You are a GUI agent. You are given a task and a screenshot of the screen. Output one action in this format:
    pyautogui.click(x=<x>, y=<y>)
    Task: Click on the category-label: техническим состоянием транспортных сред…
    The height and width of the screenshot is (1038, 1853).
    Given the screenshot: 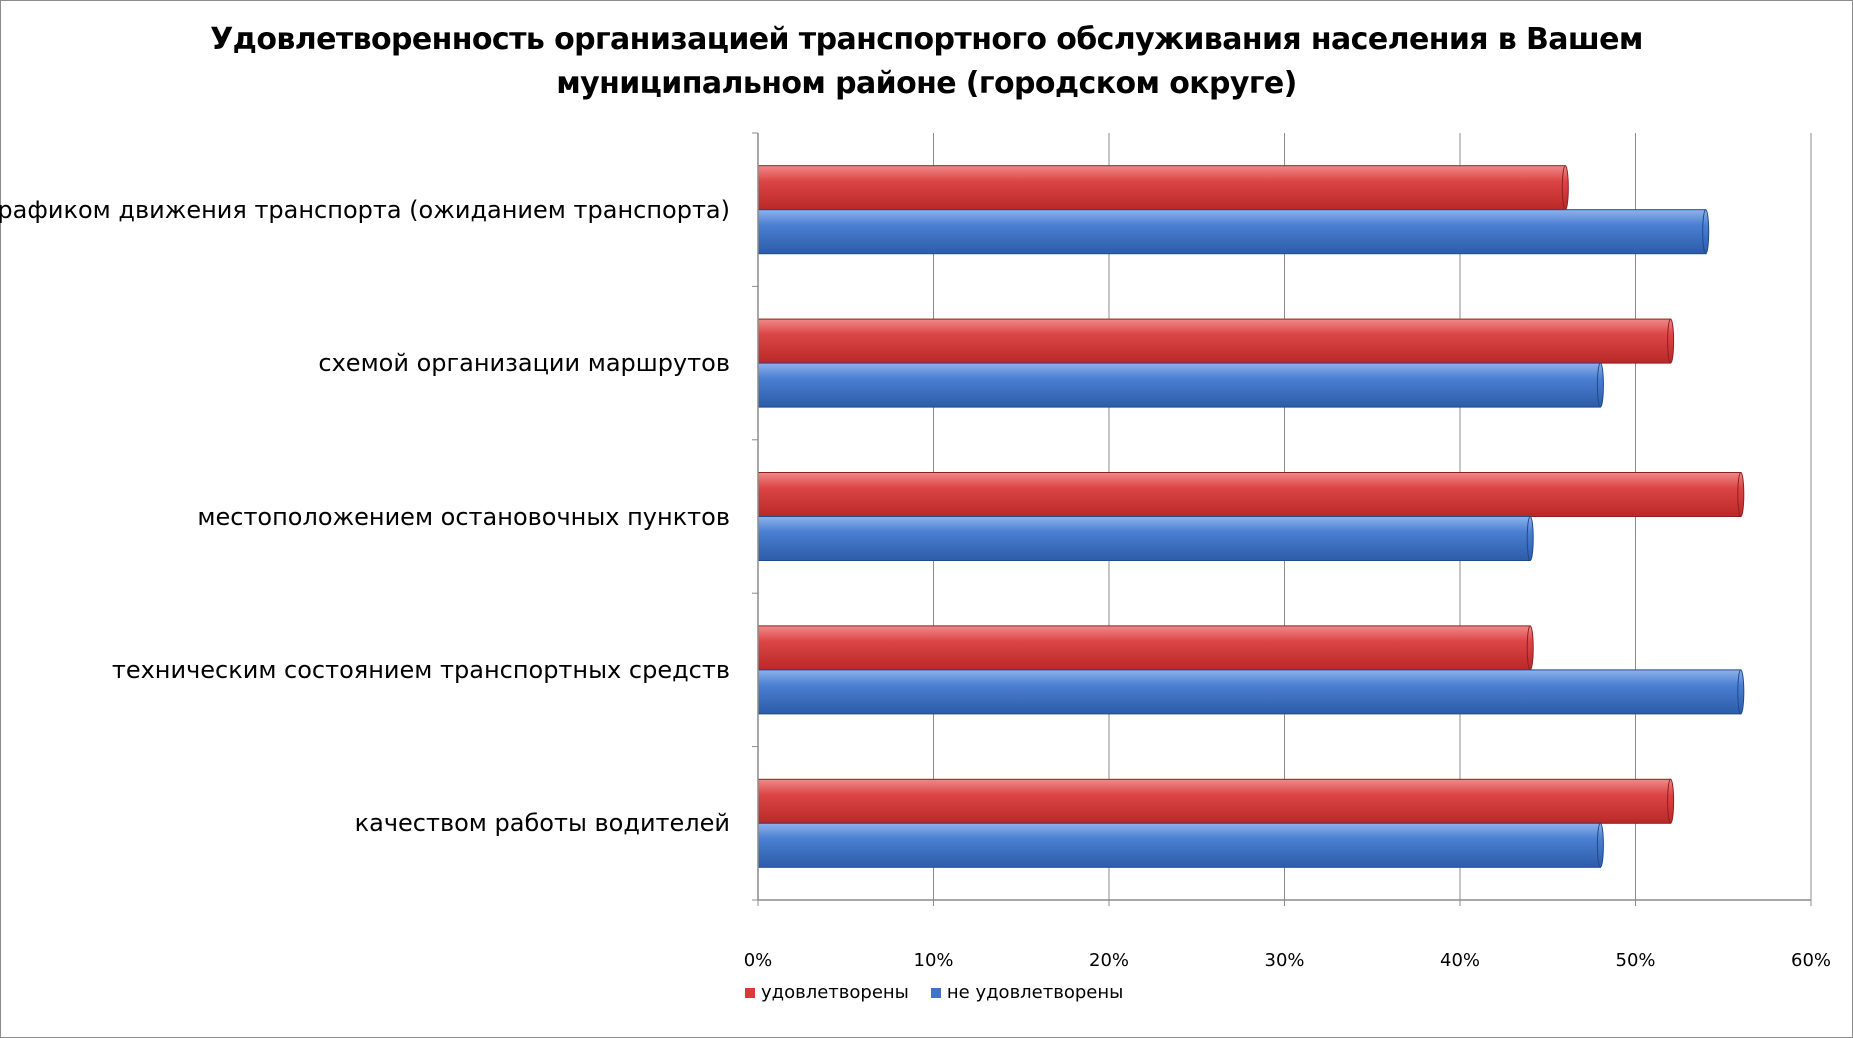 What is the action you would take?
    pyautogui.click(x=420, y=669)
    